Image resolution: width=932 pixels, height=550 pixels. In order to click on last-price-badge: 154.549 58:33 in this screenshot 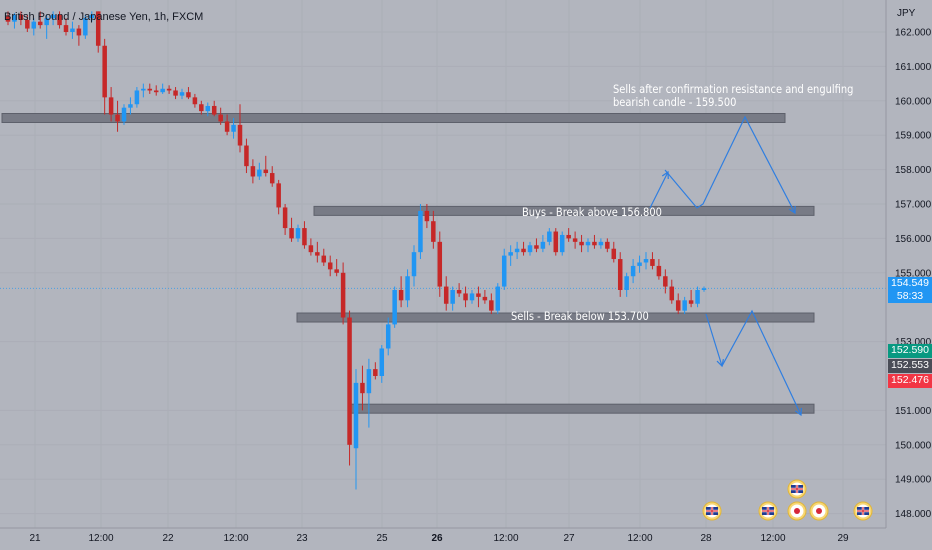, I will do `click(910, 290)`.